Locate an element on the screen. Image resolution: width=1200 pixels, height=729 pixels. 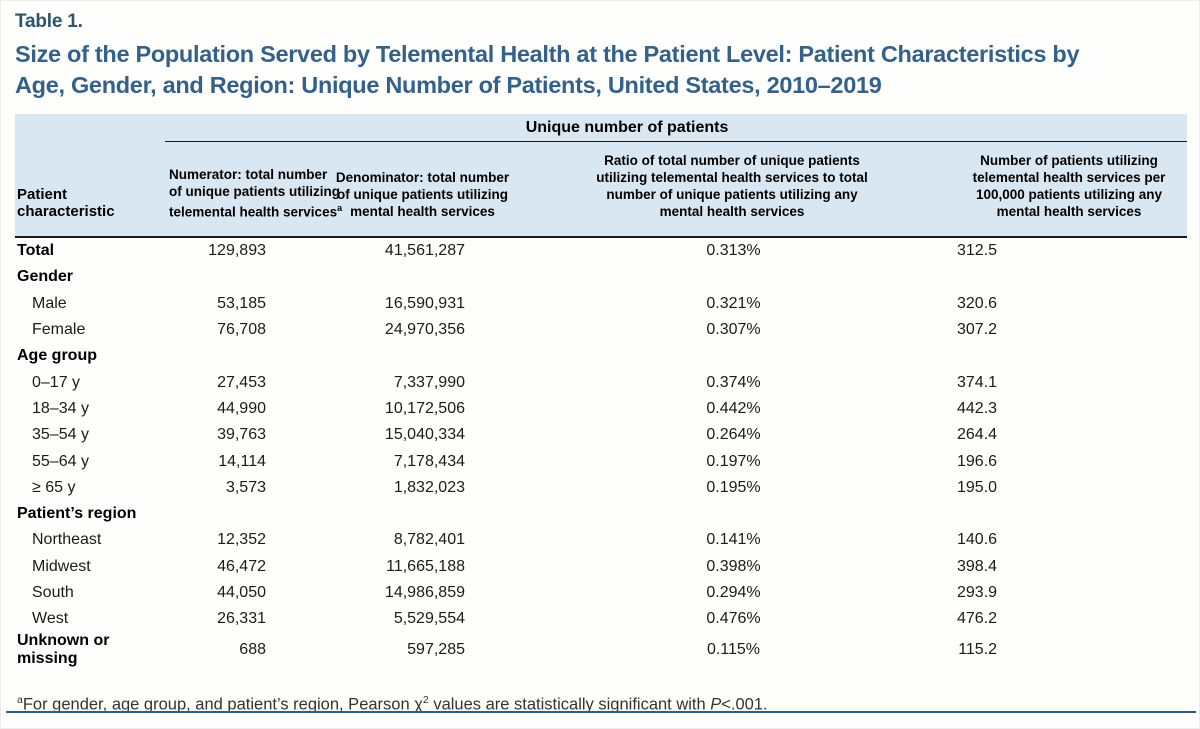
cell-value: 1,832,023 is located at coordinates (429, 487).